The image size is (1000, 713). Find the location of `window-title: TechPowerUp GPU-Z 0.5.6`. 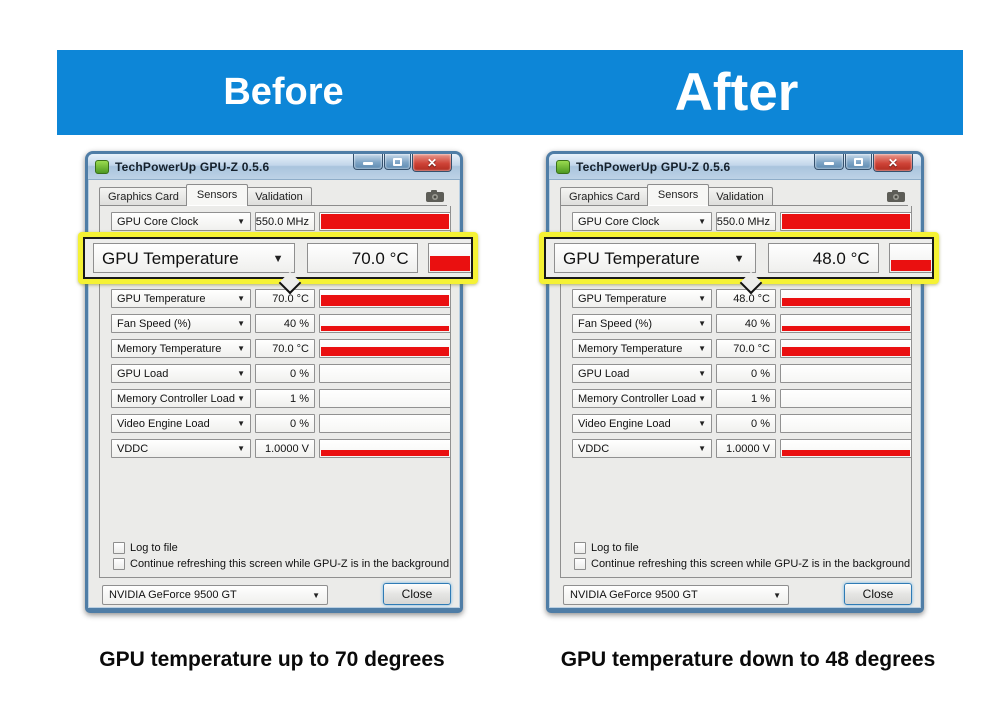

window-title: TechPowerUp GPU-Z 0.5.6 is located at coordinates (192, 166).